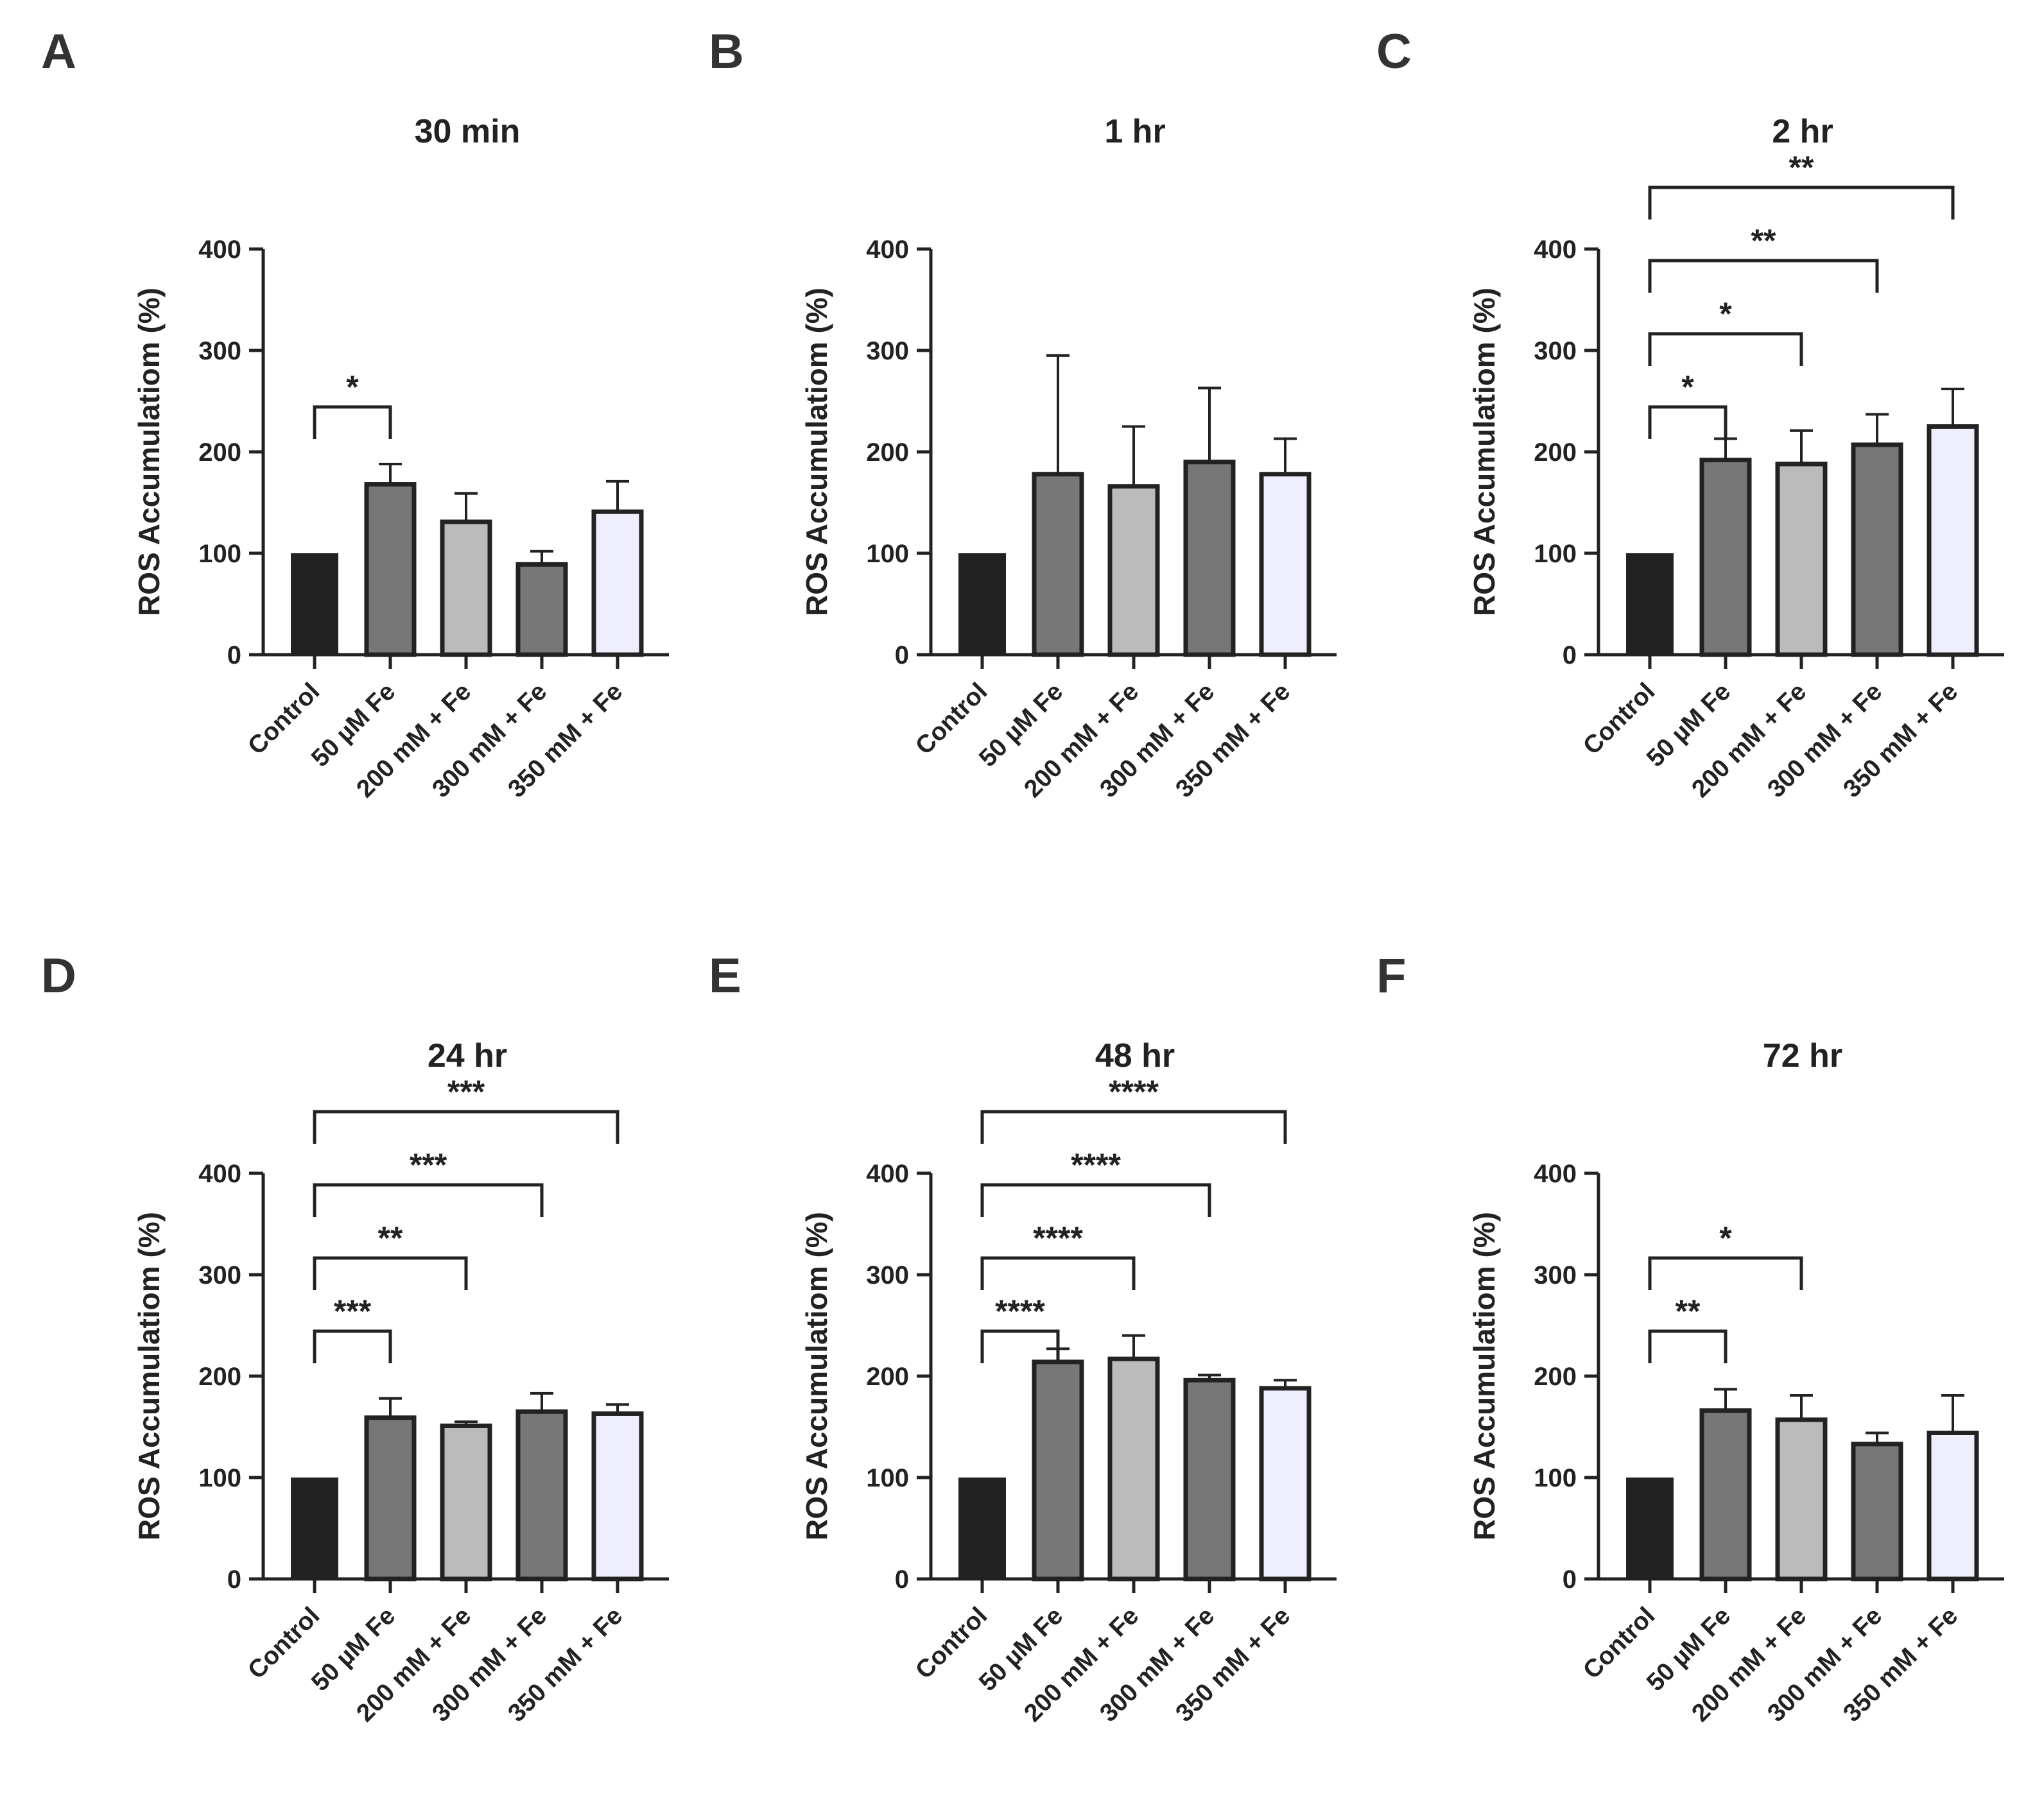 The width and height of the screenshot is (2044, 1810). I want to click on panel-title: 1 hr, so click(1134, 131).